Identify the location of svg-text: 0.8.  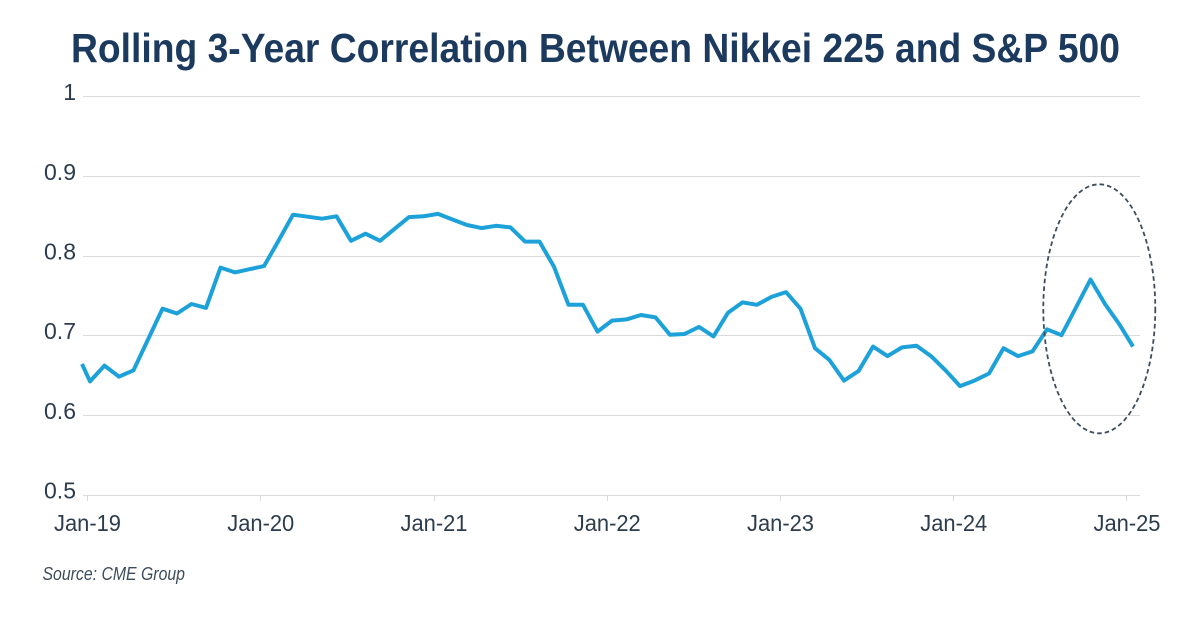
(60, 252).